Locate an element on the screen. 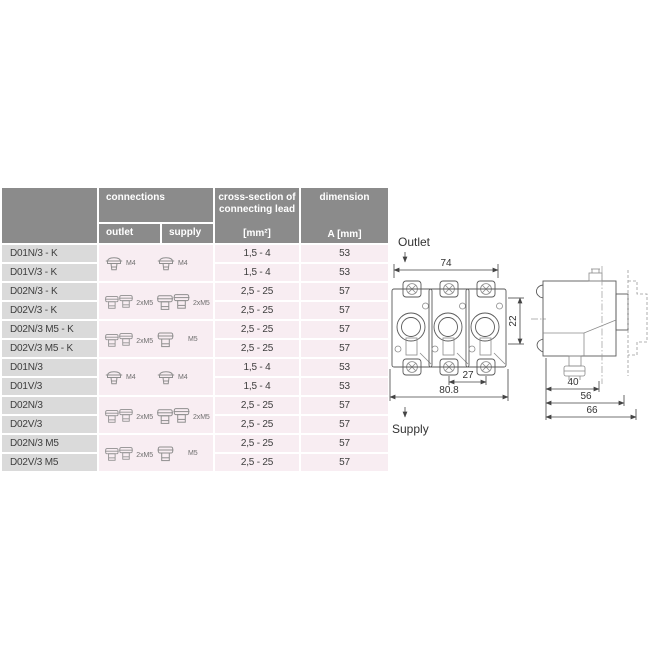  outlet-connection: M4 is located at coordinates (126, 377).